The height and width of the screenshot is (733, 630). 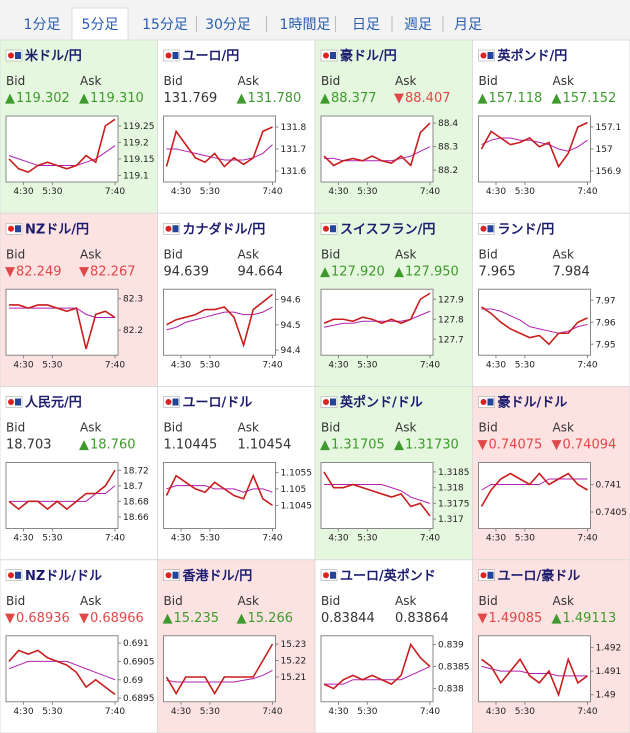 What do you see at coordinates (428, 98) in the screenshot?
I see `ask-value: 88.407` at bounding box center [428, 98].